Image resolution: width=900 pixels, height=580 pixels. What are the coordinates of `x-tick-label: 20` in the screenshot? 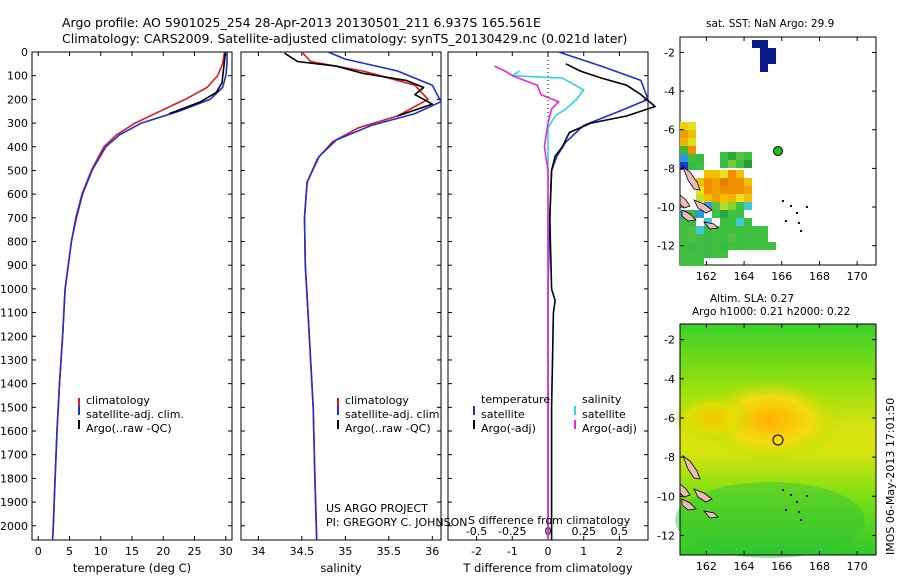 It's located at (163, 551).